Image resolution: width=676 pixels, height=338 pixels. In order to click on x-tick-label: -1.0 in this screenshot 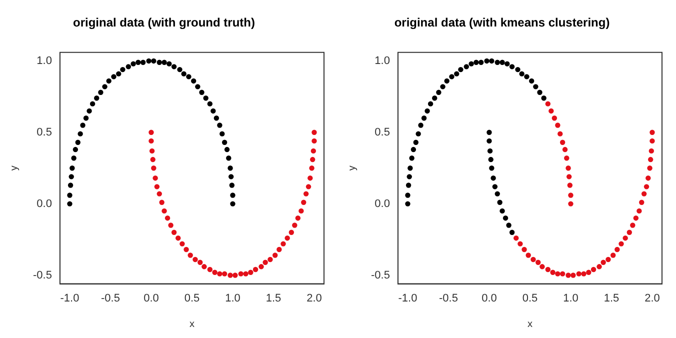, I will do `click(408, 298)`.